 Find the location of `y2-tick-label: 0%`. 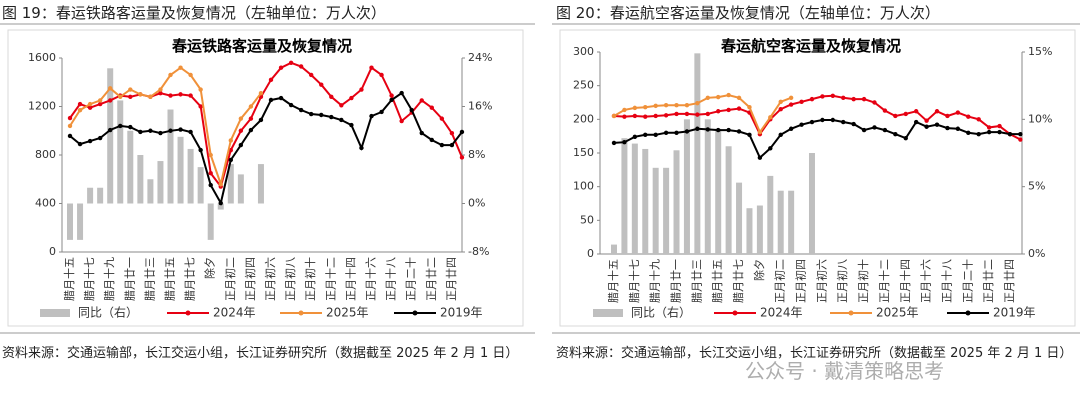

y2-tick-label: 0% is located at coordinates (1036, 253).